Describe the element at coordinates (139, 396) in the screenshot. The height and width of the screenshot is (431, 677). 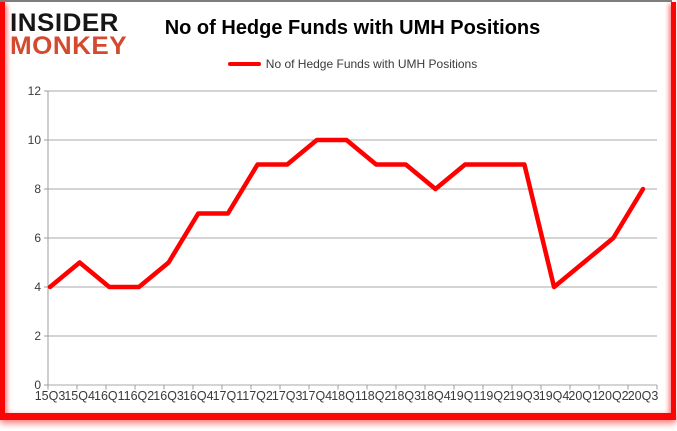
I see `x-axis-label: 16Q2` at that location.